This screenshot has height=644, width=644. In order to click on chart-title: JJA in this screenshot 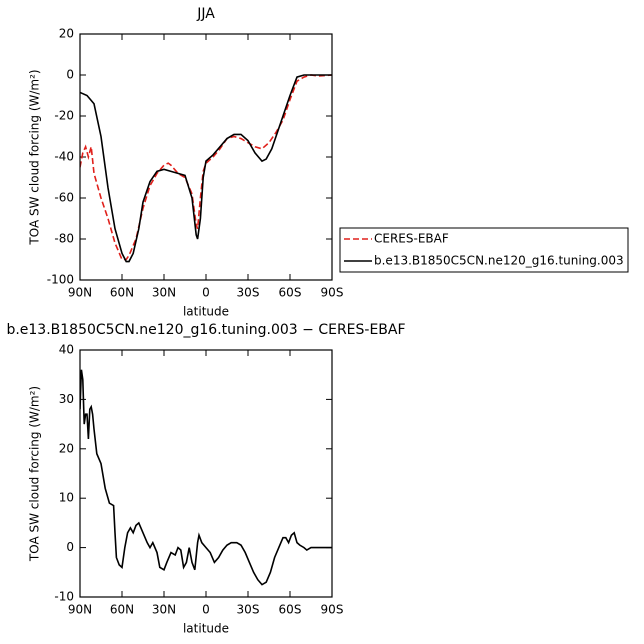, I will do `click(205, 14)`.